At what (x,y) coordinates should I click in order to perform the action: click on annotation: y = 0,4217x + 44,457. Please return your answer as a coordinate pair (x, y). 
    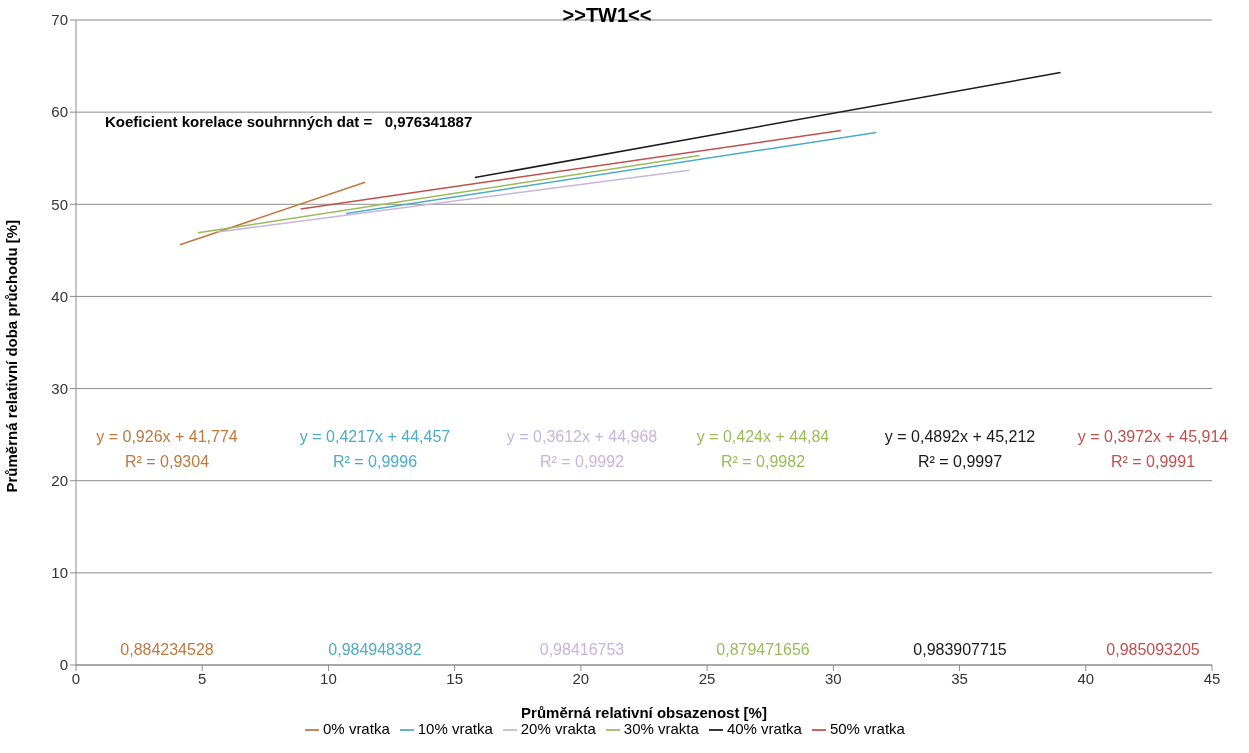
    Looking at the image, I should click on (375, 437).